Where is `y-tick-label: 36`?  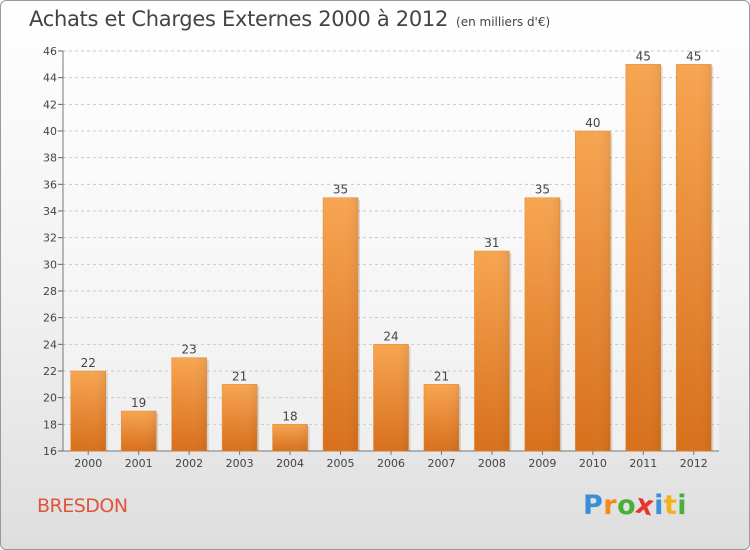
y-tick-label: 36 is located at coordinates (50, 184).